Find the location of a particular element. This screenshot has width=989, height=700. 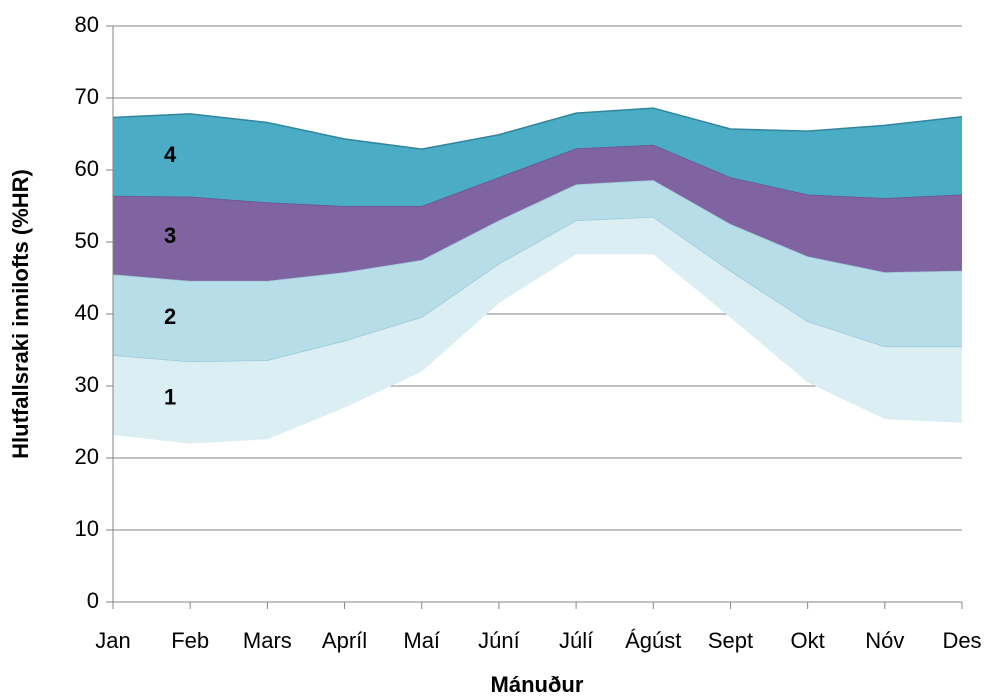

band-label: 3 is located at coordinates (170, 235).